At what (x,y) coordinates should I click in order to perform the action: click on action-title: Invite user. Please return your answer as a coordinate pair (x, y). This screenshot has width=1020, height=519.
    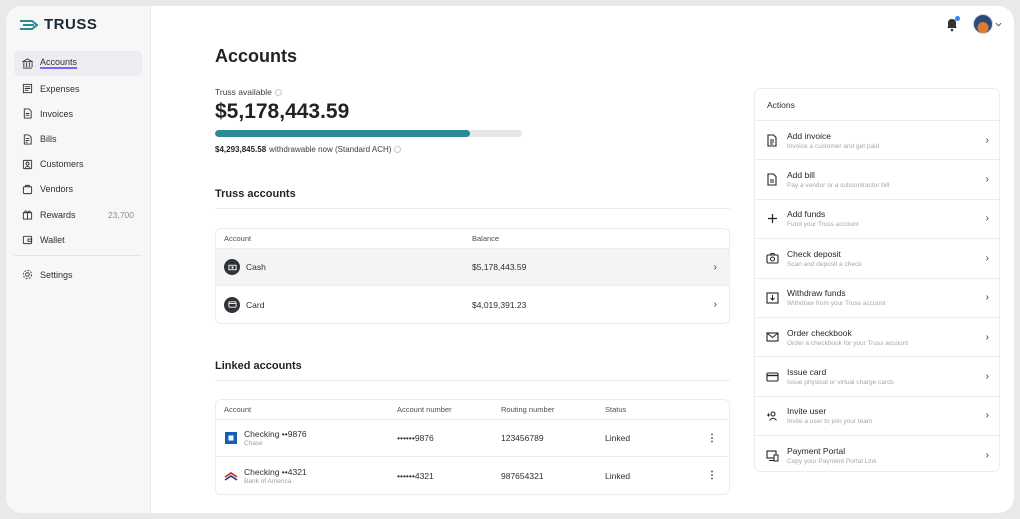
    Looking at the image, I should click on (807, 411).